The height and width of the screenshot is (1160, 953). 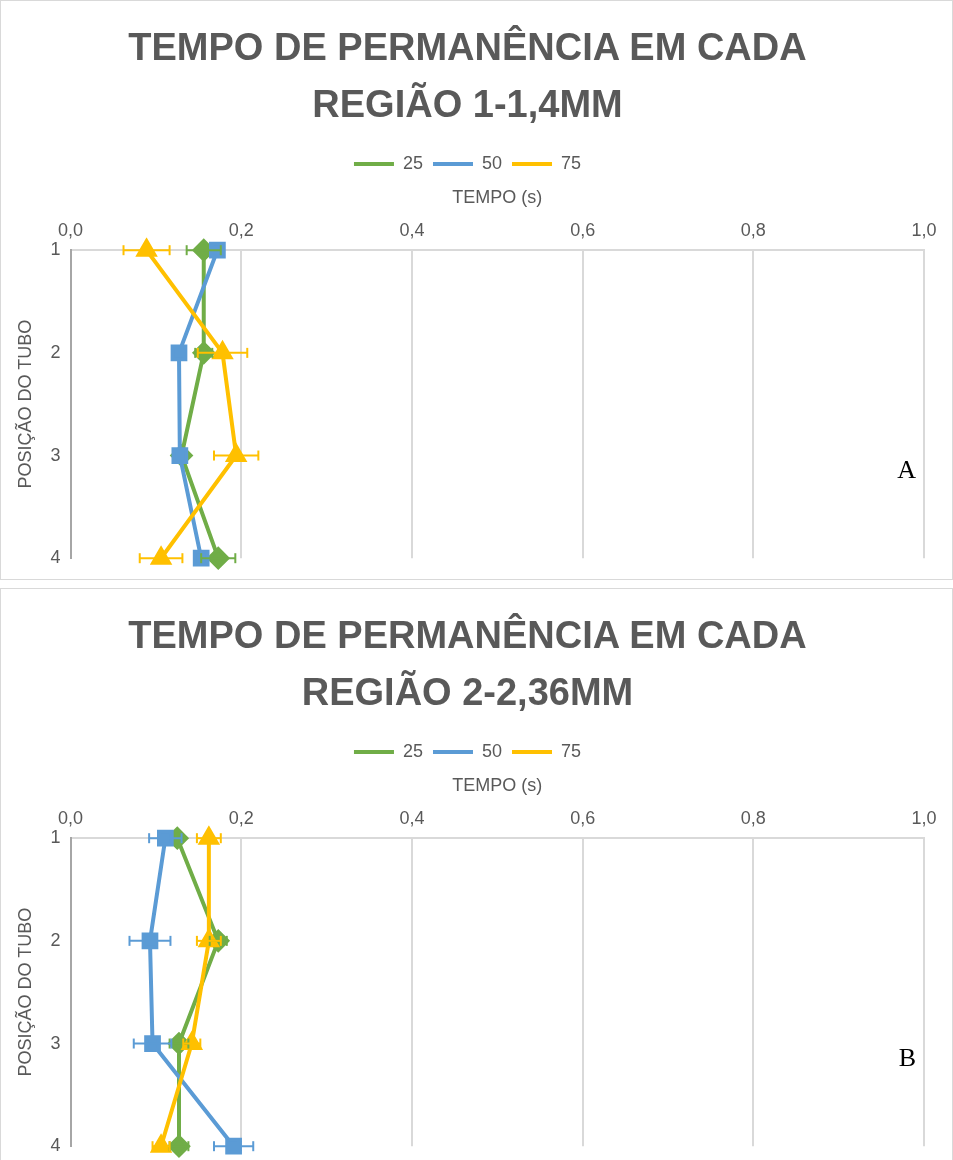 What do you see at coordinates (907, 469) in the screenshot?
I see `annotation: A` at bounding box center [907, 469].